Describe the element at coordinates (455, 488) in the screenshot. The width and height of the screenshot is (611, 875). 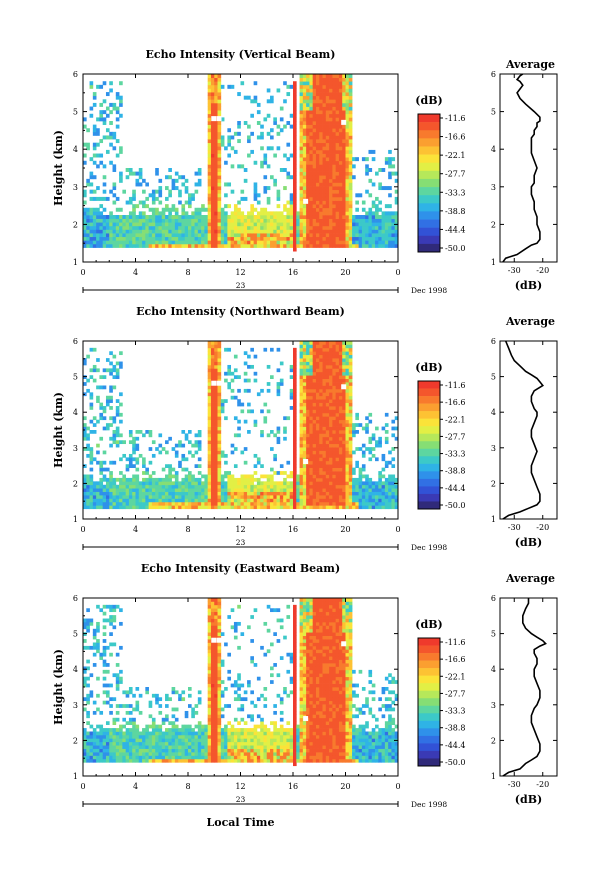
I see `colorbar-tick-label: -44.4` at that location.